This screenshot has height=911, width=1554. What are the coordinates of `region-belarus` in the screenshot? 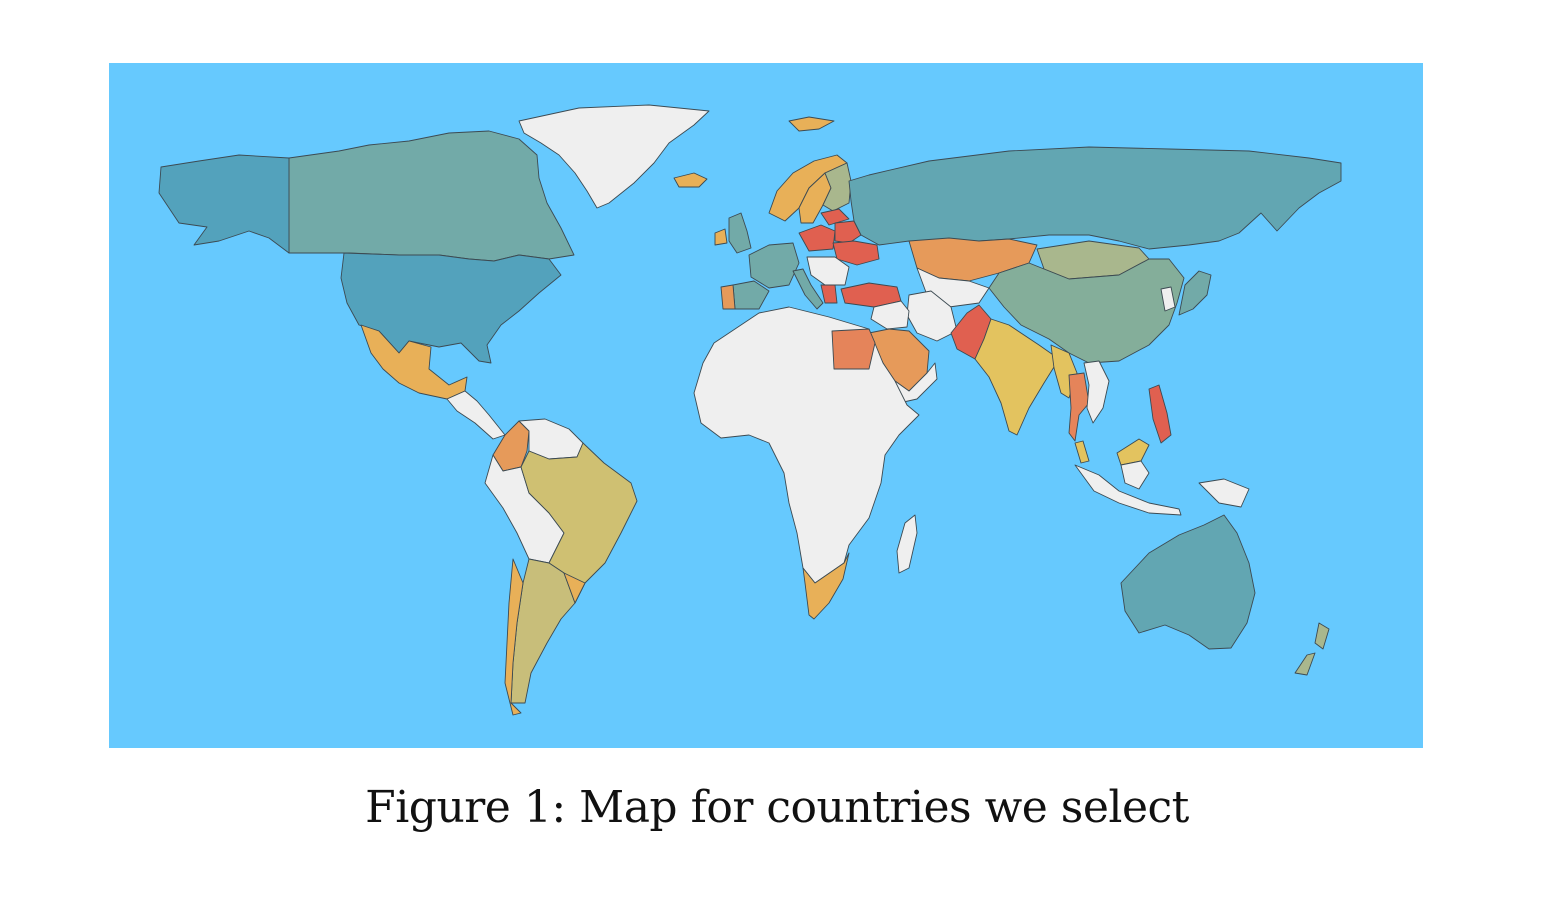 It's located at (848, 232).